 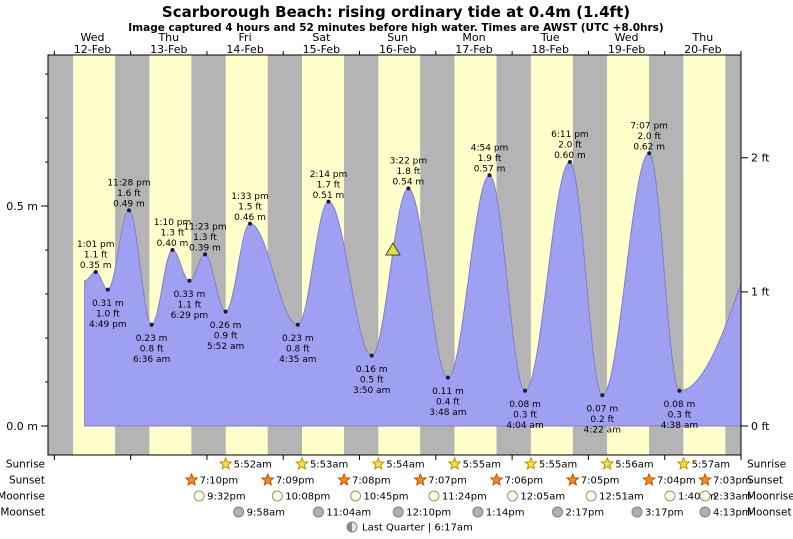 I want to click on tide-extreme-label: 3:50 am, so click(x=371, y=391).